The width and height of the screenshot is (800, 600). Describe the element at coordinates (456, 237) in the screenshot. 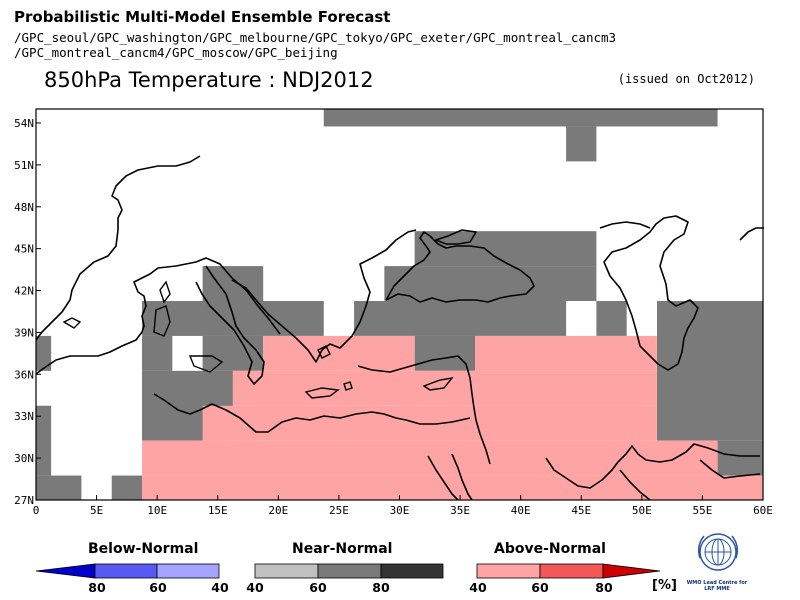

I see `coastline-crimea` at that location.